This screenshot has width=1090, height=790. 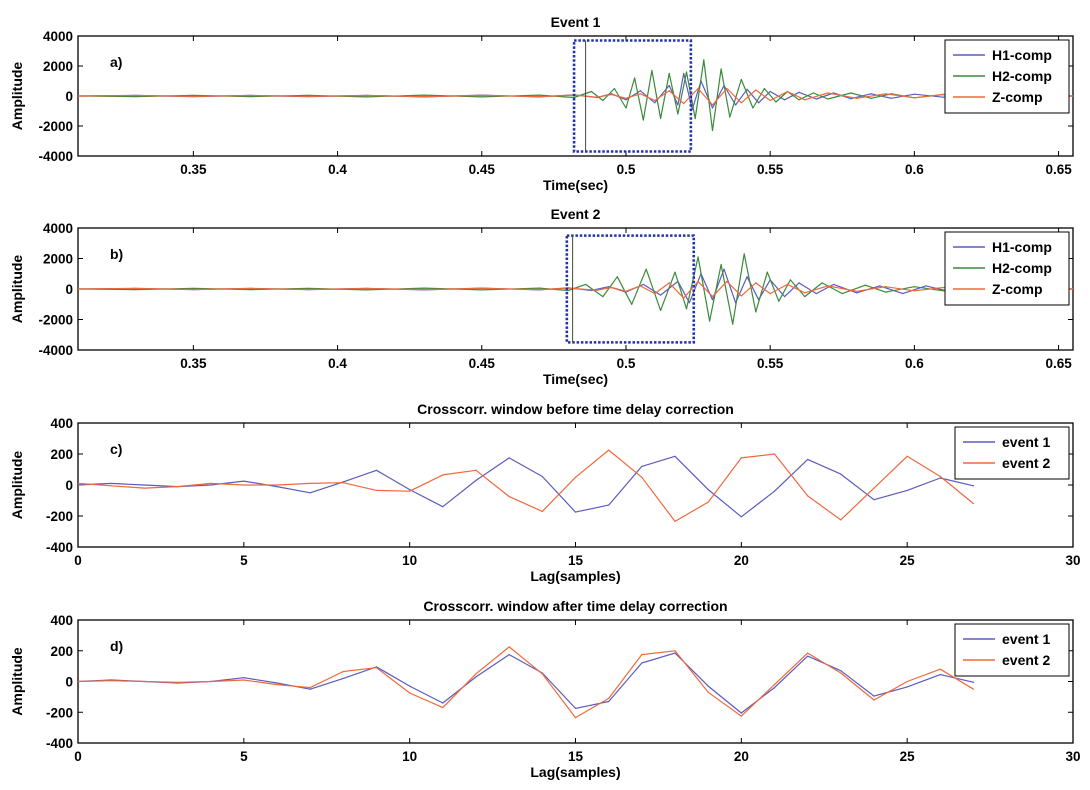 What do you see at coordinates (59, 743) in the screenshot?
I see `y-tick-label: -400` at bounding box center [59, 743].